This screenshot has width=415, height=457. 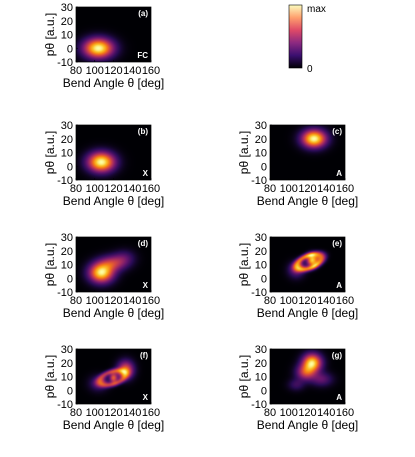 What do you see at coordinates (316, 9) in the screenshot?
I see `colorbar-max-label: max` at bounding box center [316, 9].